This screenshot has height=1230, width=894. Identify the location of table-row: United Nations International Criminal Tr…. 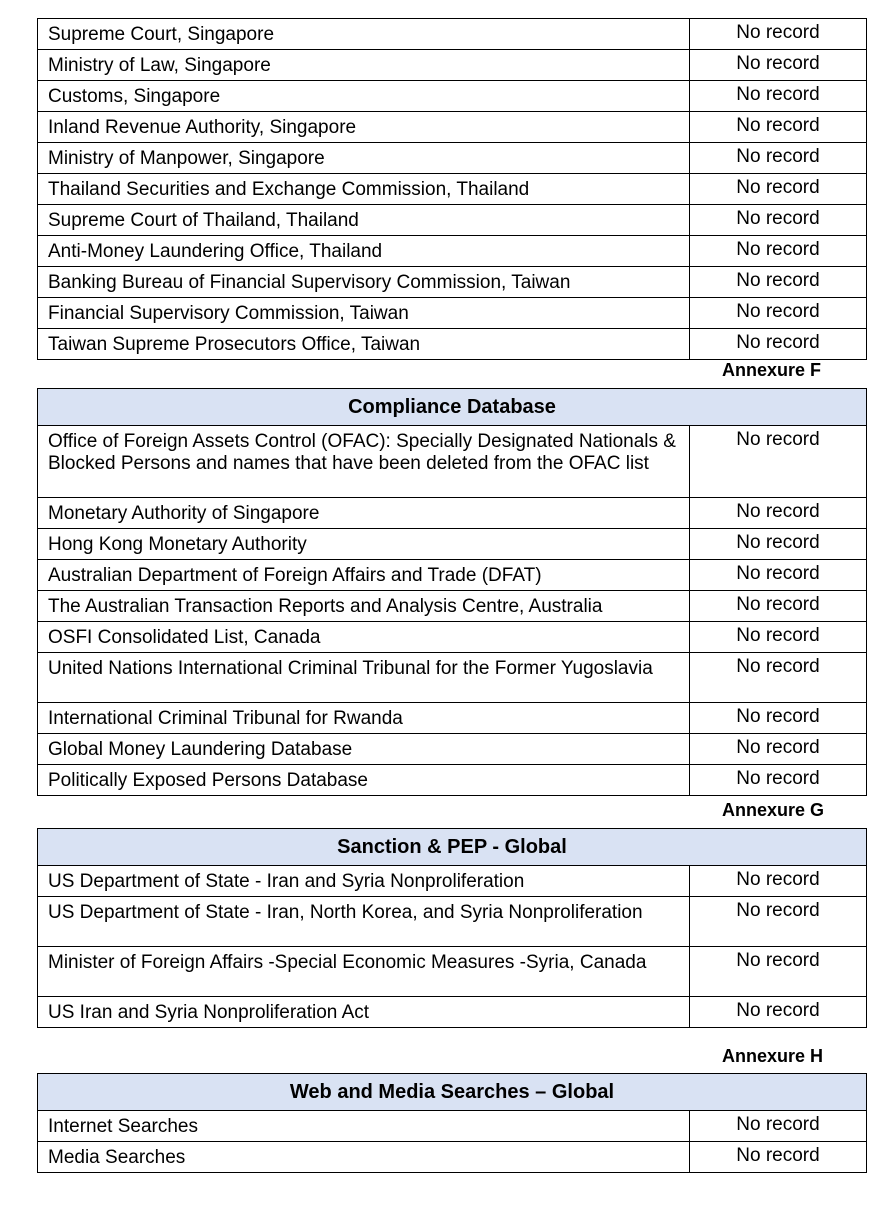
(452, 677).